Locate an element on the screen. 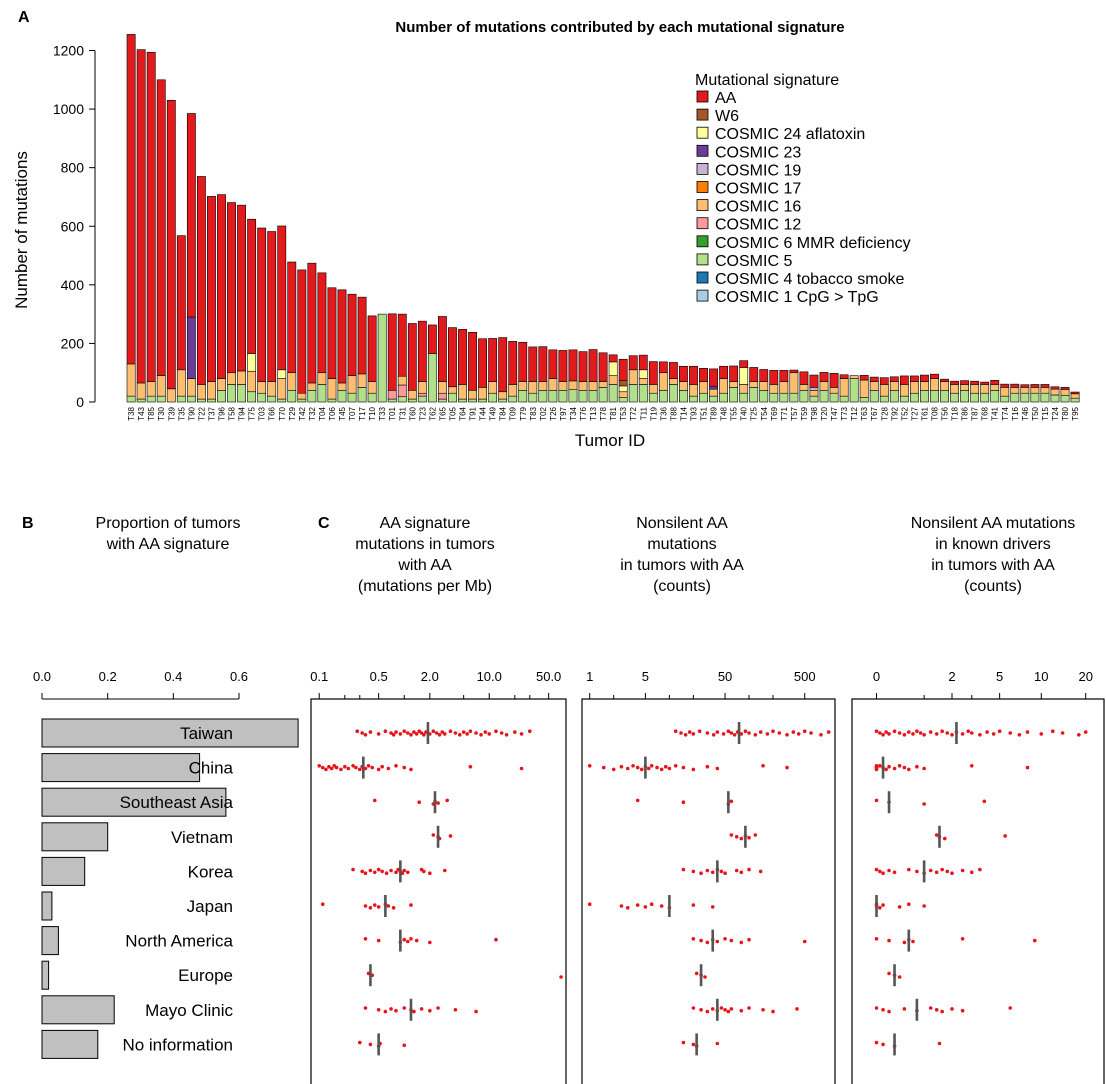 This screenshot has height=1084, width=1106. x-tick-label: T33 is located at coordinates (382, 413).